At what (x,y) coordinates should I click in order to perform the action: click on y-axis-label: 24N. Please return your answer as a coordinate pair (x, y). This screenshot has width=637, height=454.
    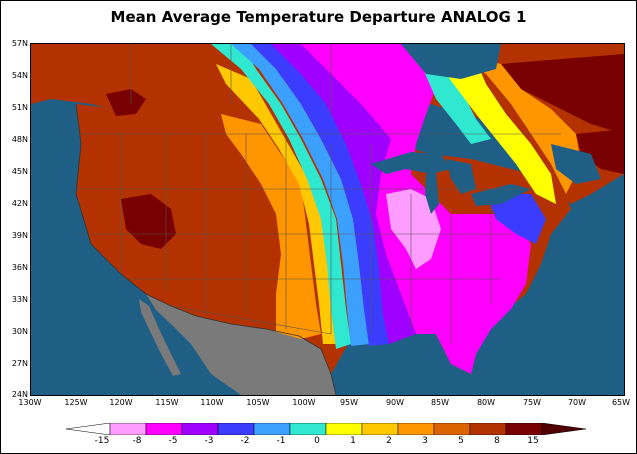
    Looking at the image, I should click on (19, 394).